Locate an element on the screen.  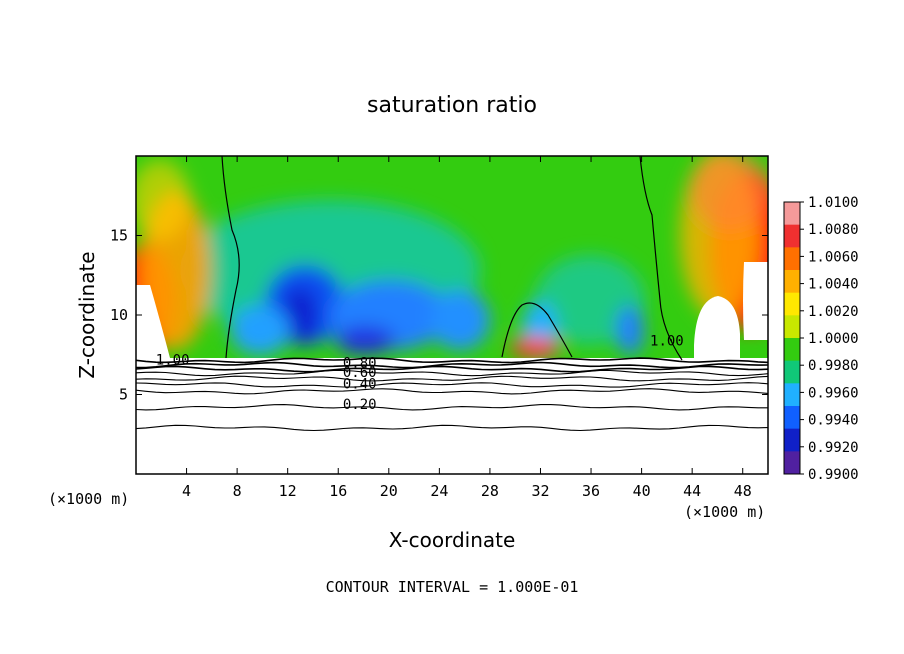
colorbar-label: 1.0080 is located at coordinates (833, 230).